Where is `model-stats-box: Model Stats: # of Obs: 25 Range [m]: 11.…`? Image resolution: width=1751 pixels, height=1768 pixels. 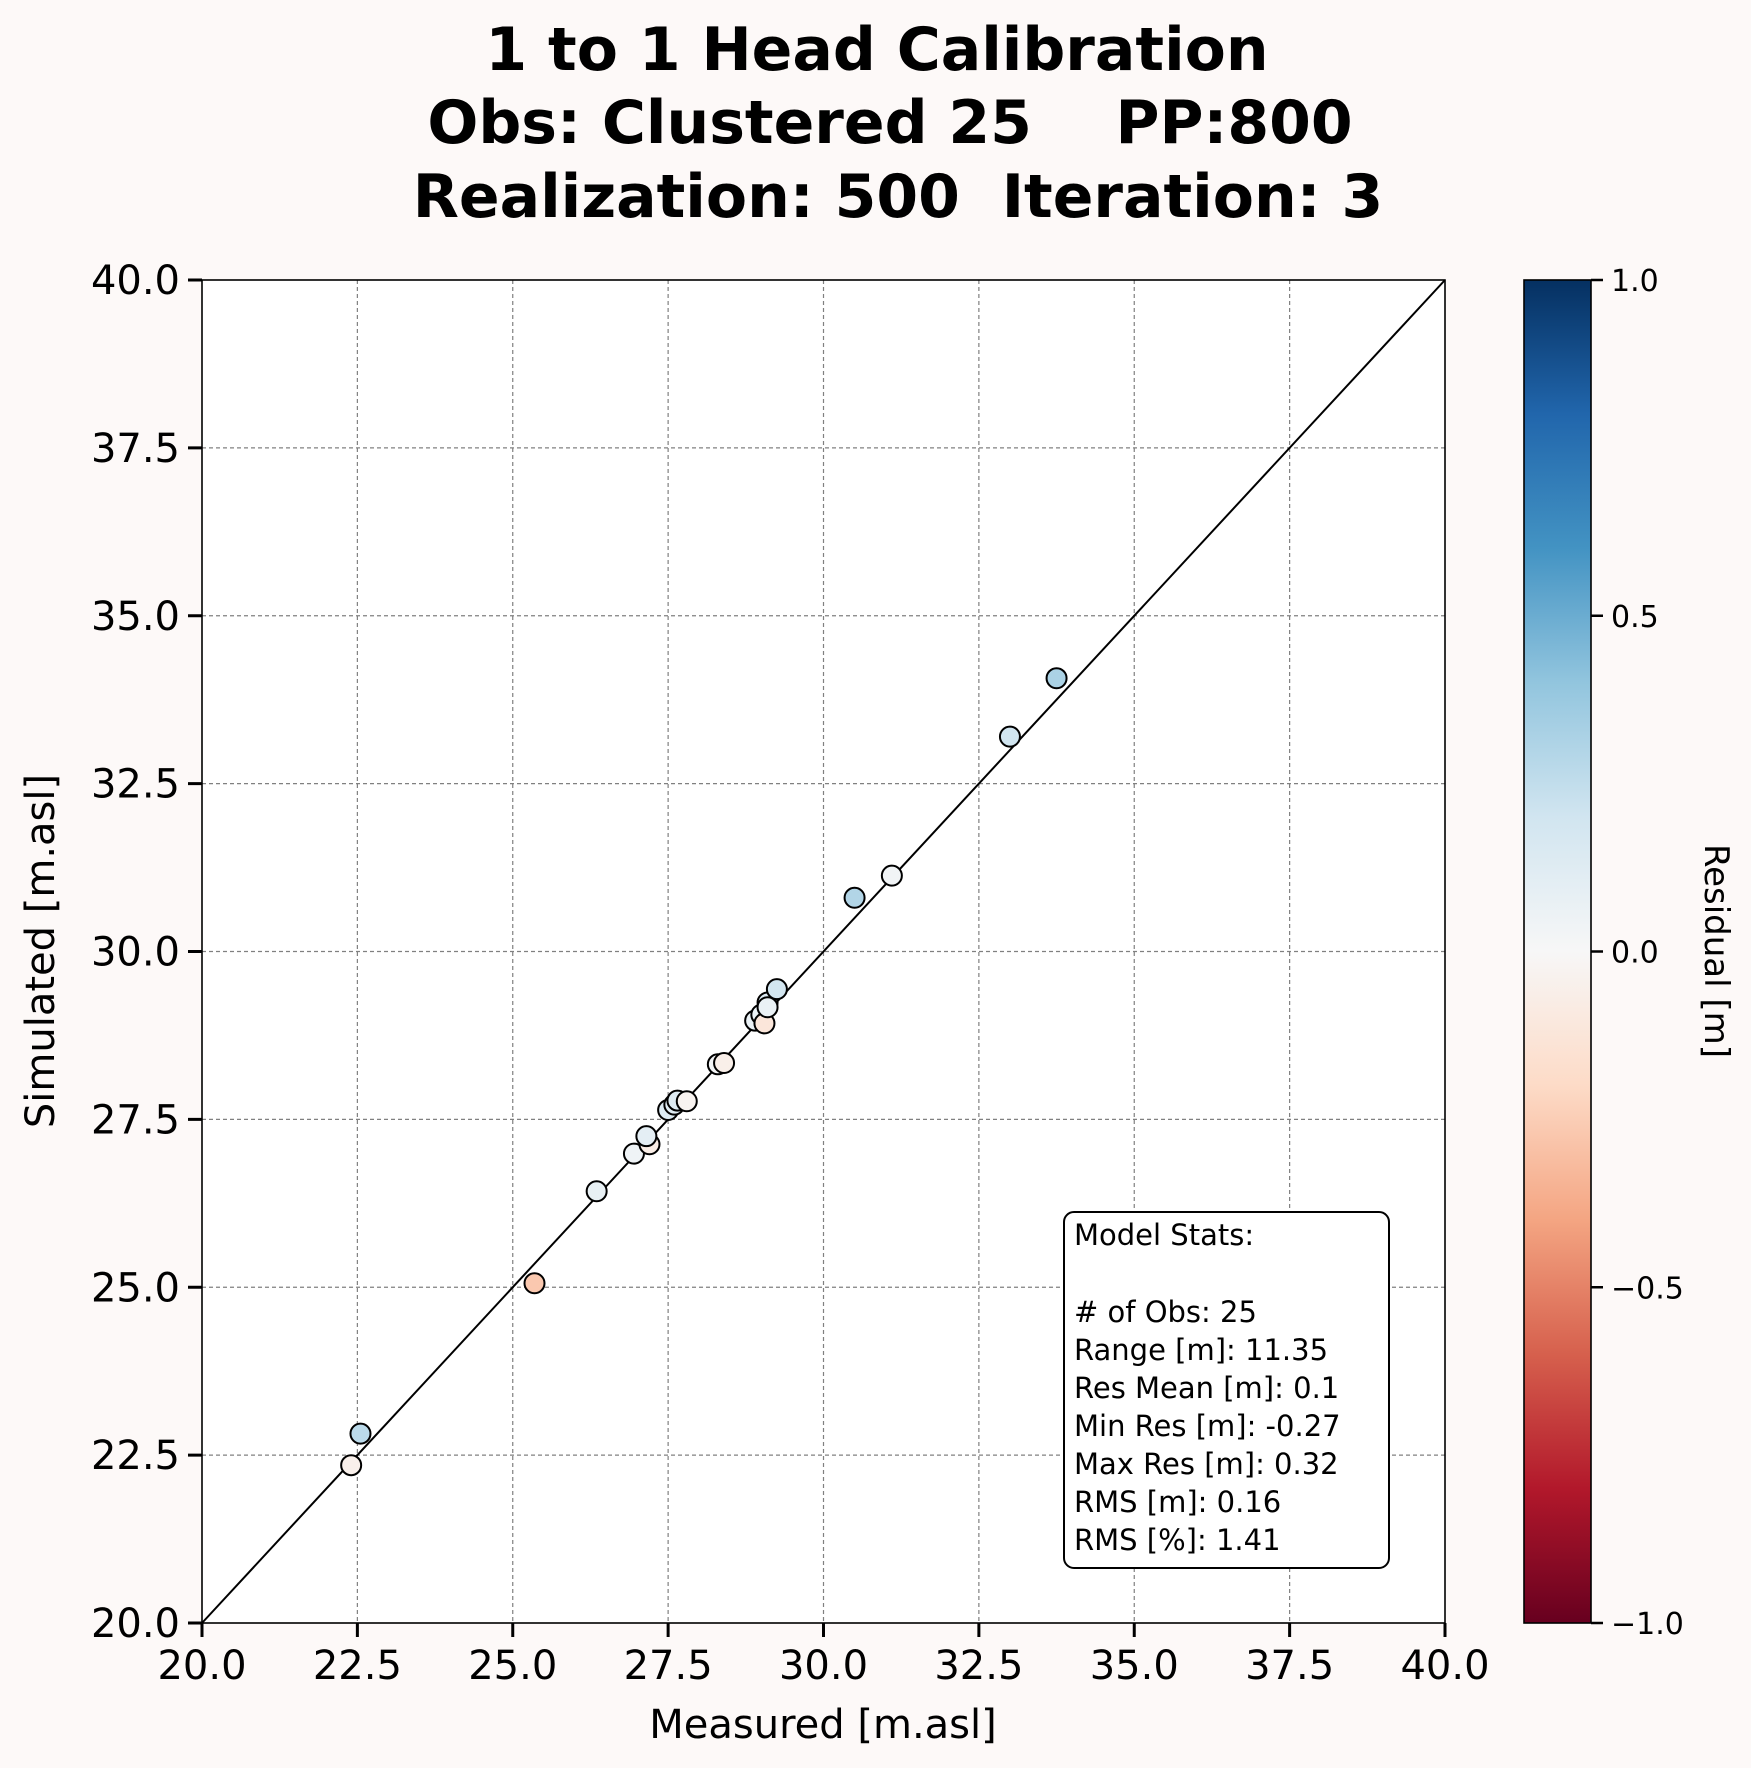 model-stats-box: Model Stats: # of Obs: 25 Range [m]: 11.… is located at coordinates (1226, 1390).